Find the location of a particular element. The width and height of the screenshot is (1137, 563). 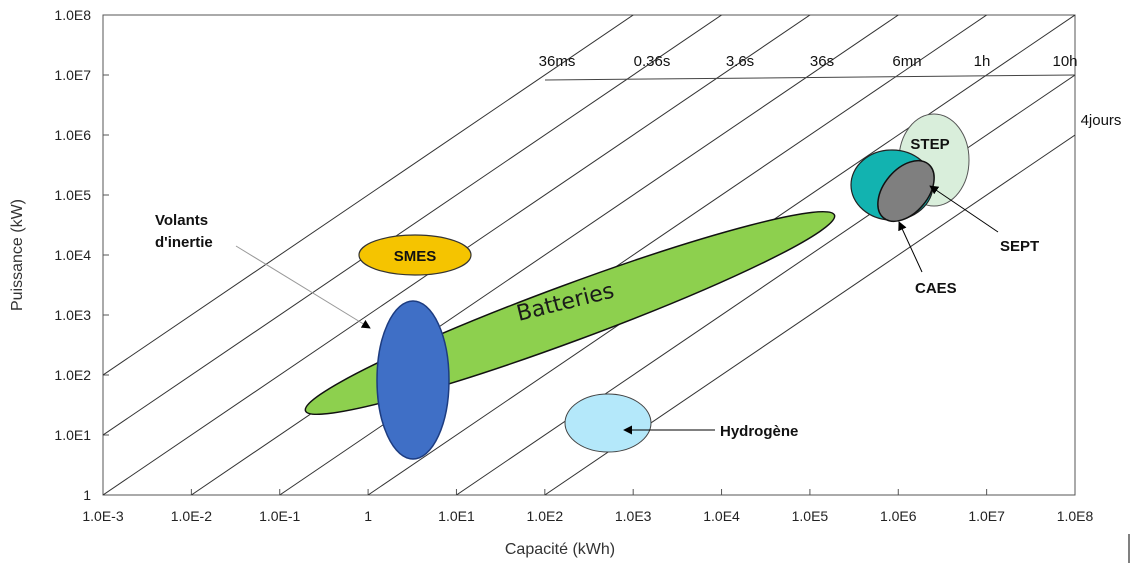

region-smes is located at coordinates (415, 255).